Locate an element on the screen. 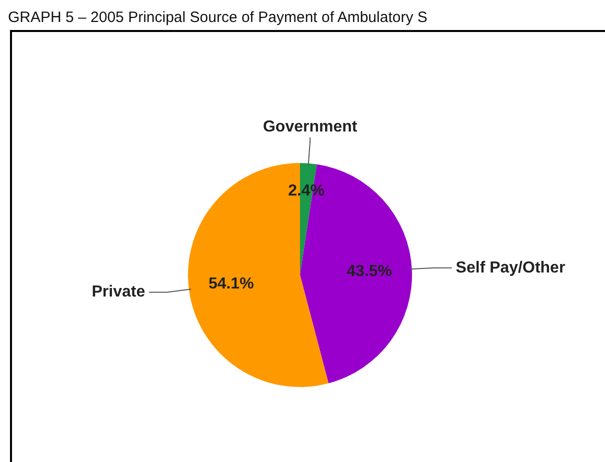 The height and width of the screenshot is (462, 605). data-label: 43.5% is located at coordinates (369, 271).